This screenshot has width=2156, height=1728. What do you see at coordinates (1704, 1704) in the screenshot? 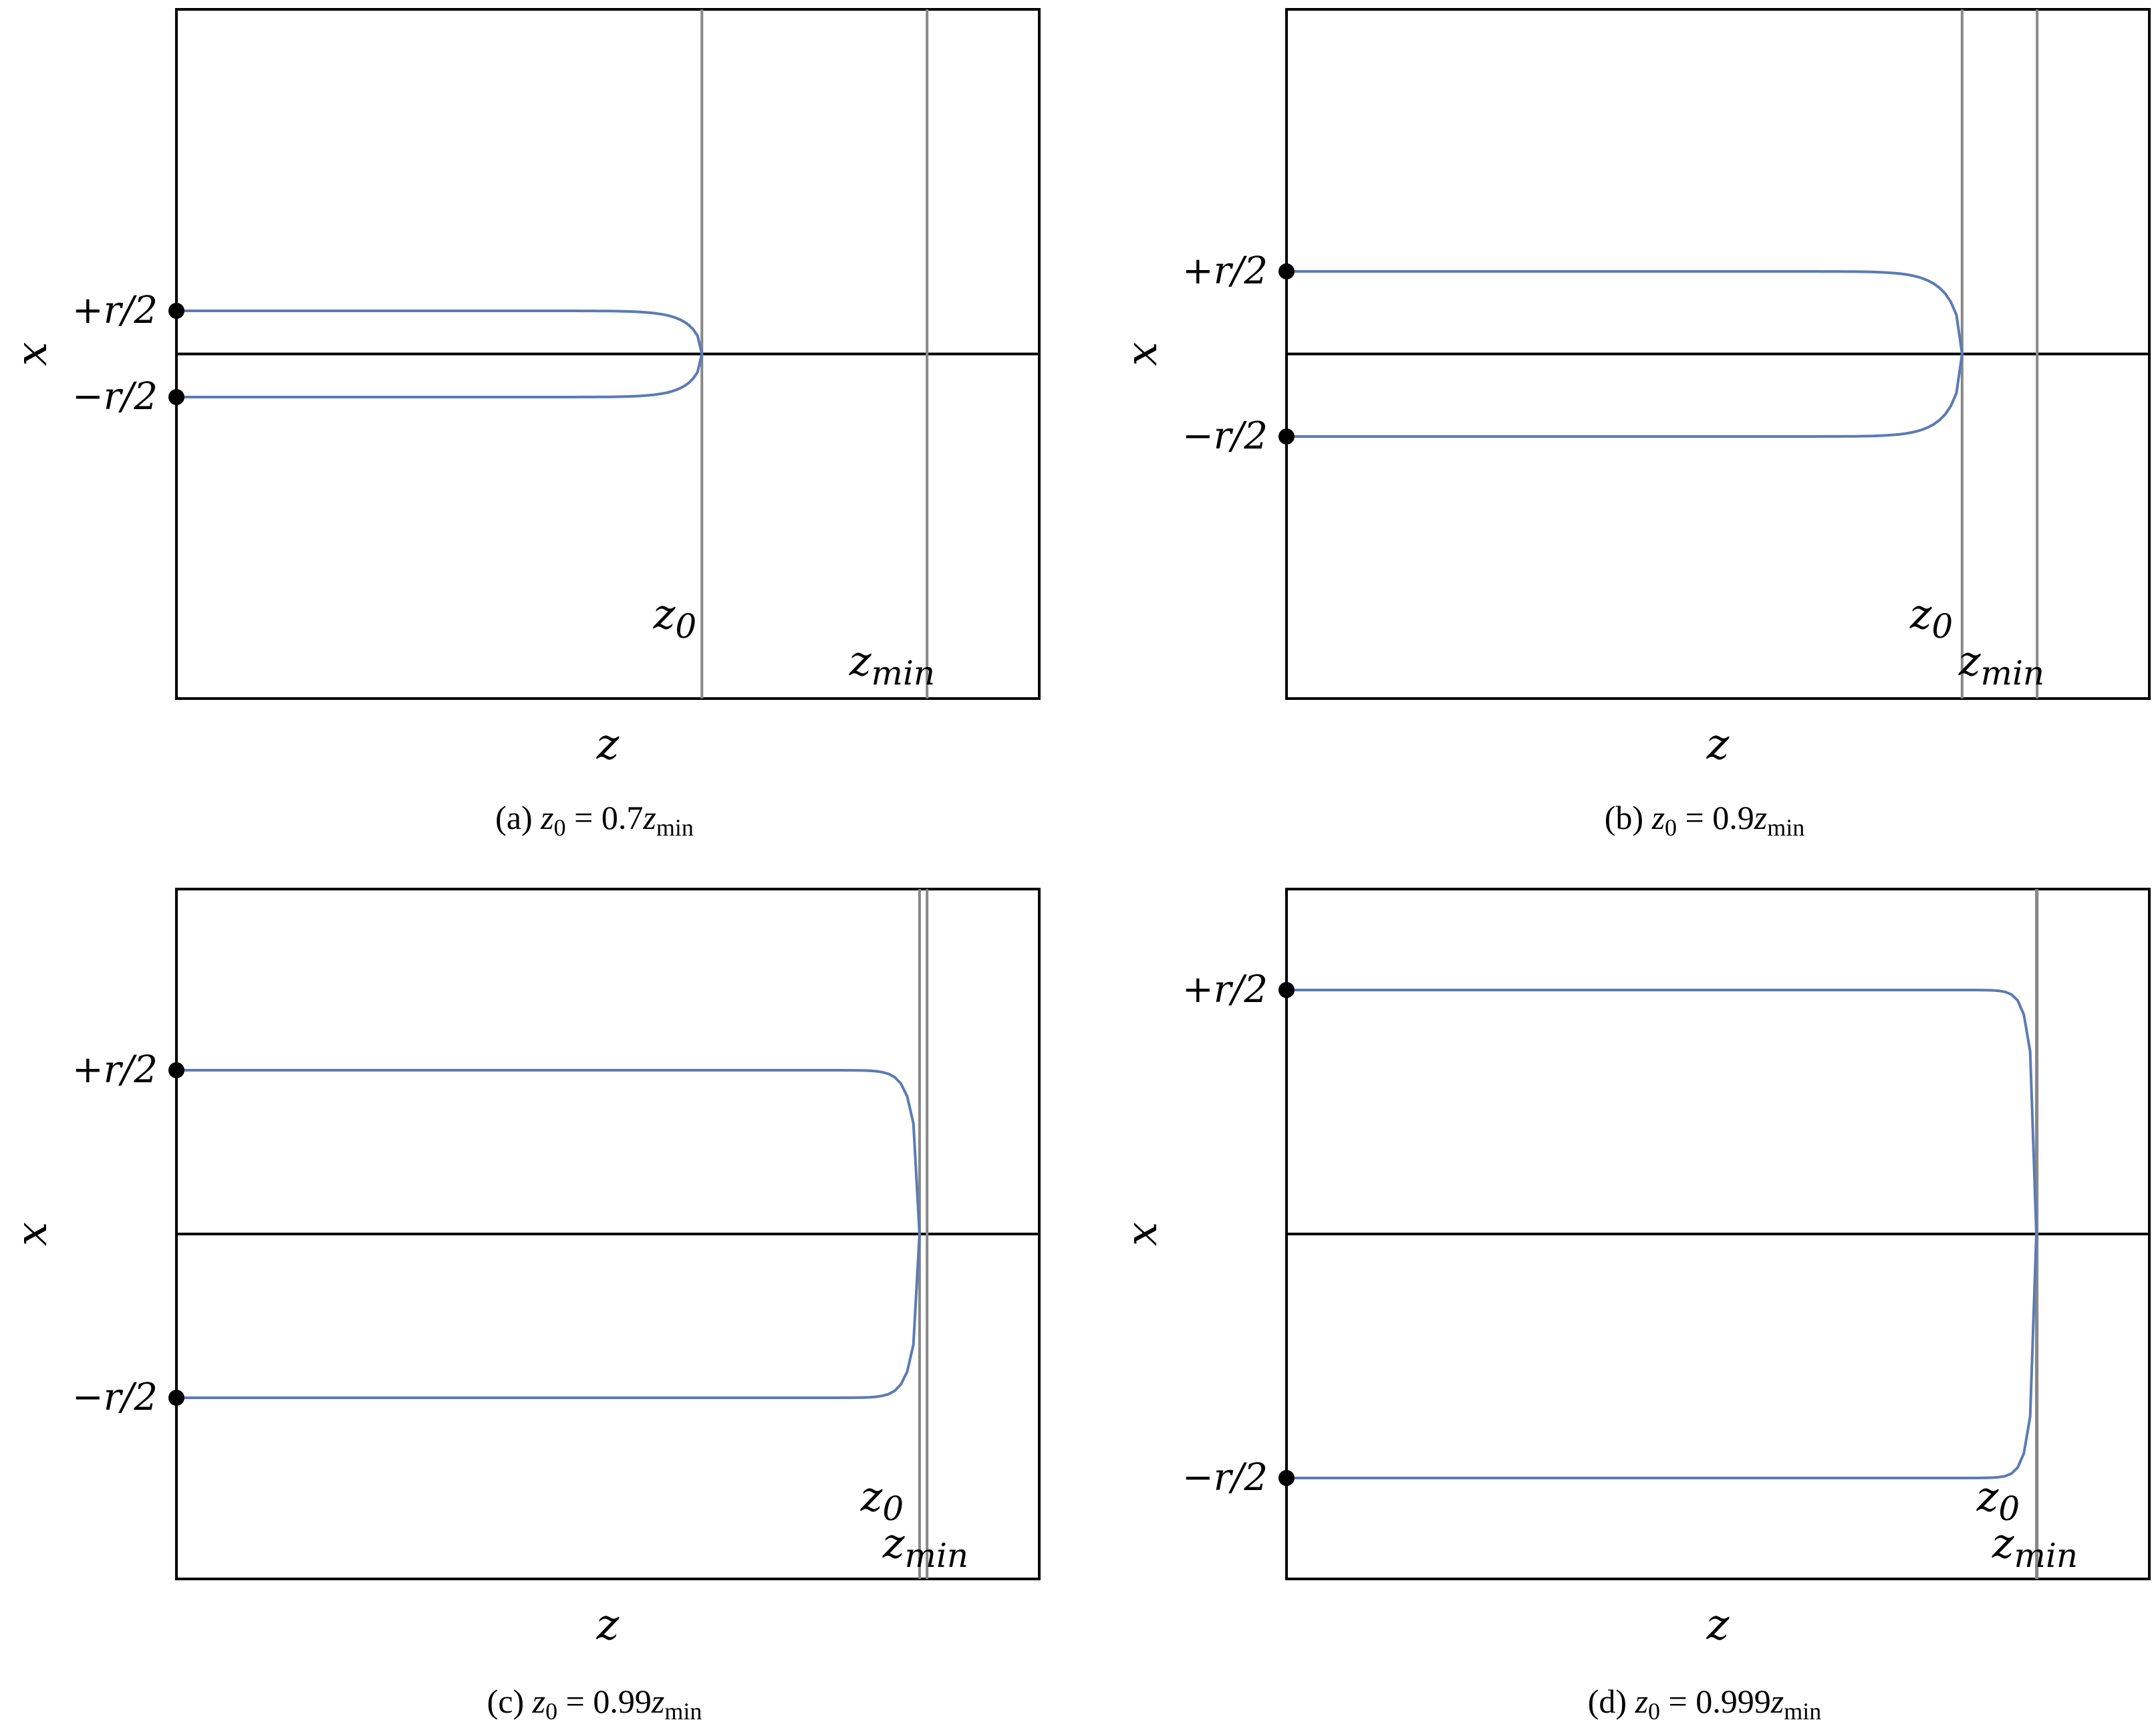
I see `panel-caption: (d) z0 = 0.999zmin` at bounding box center [1704, 1704].